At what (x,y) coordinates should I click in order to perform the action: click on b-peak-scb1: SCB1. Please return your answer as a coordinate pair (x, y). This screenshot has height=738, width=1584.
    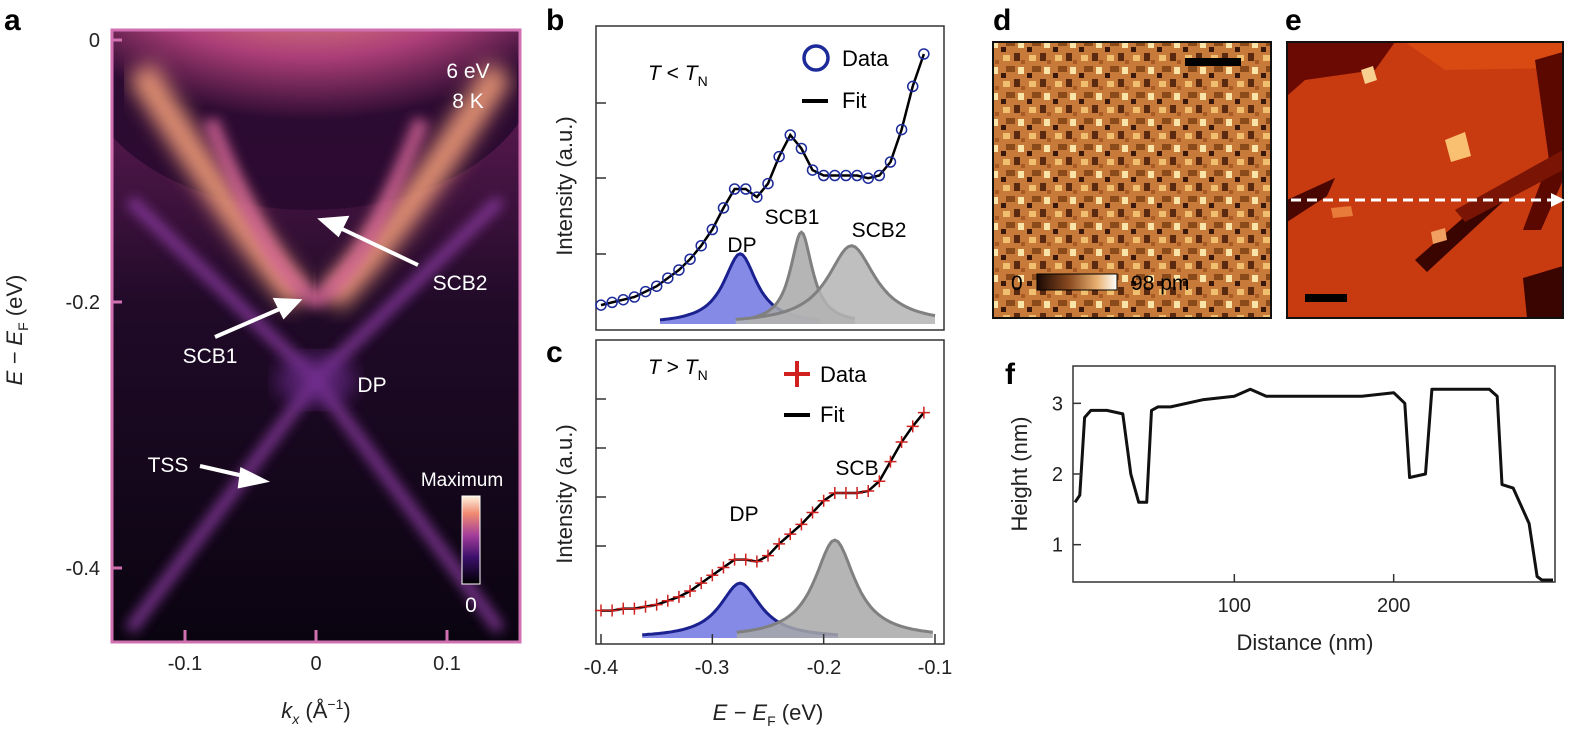
    Looking at the image, I should click on (792, 217).